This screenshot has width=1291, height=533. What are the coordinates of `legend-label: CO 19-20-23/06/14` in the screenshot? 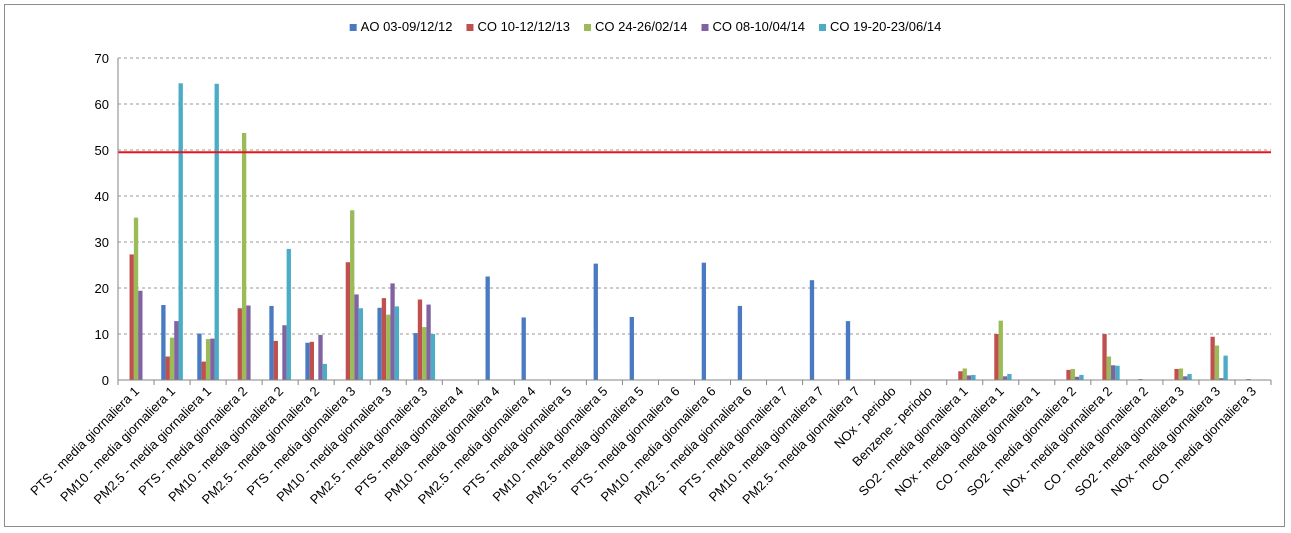 It's located at (885, 26).